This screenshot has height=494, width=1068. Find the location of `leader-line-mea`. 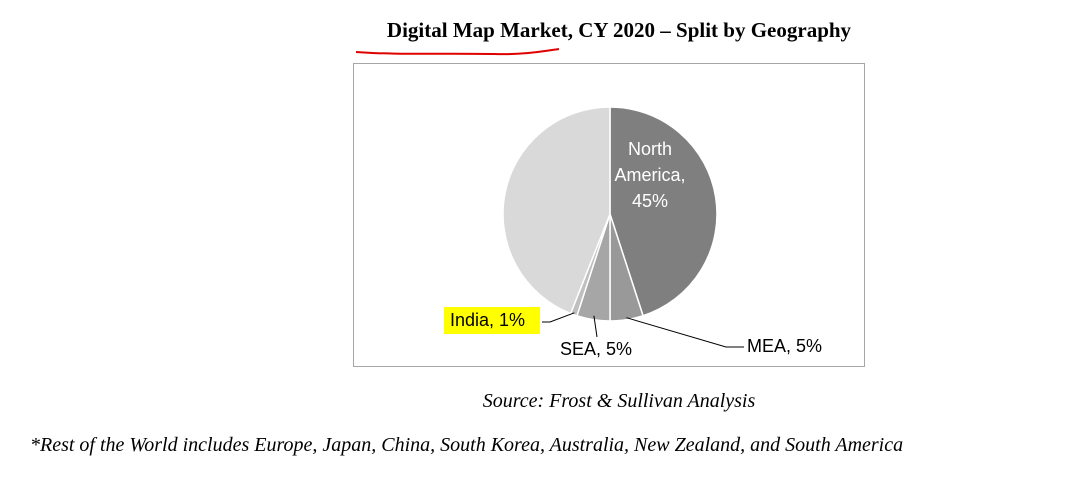

leader-line-mea is located at coordinates (685, 332).